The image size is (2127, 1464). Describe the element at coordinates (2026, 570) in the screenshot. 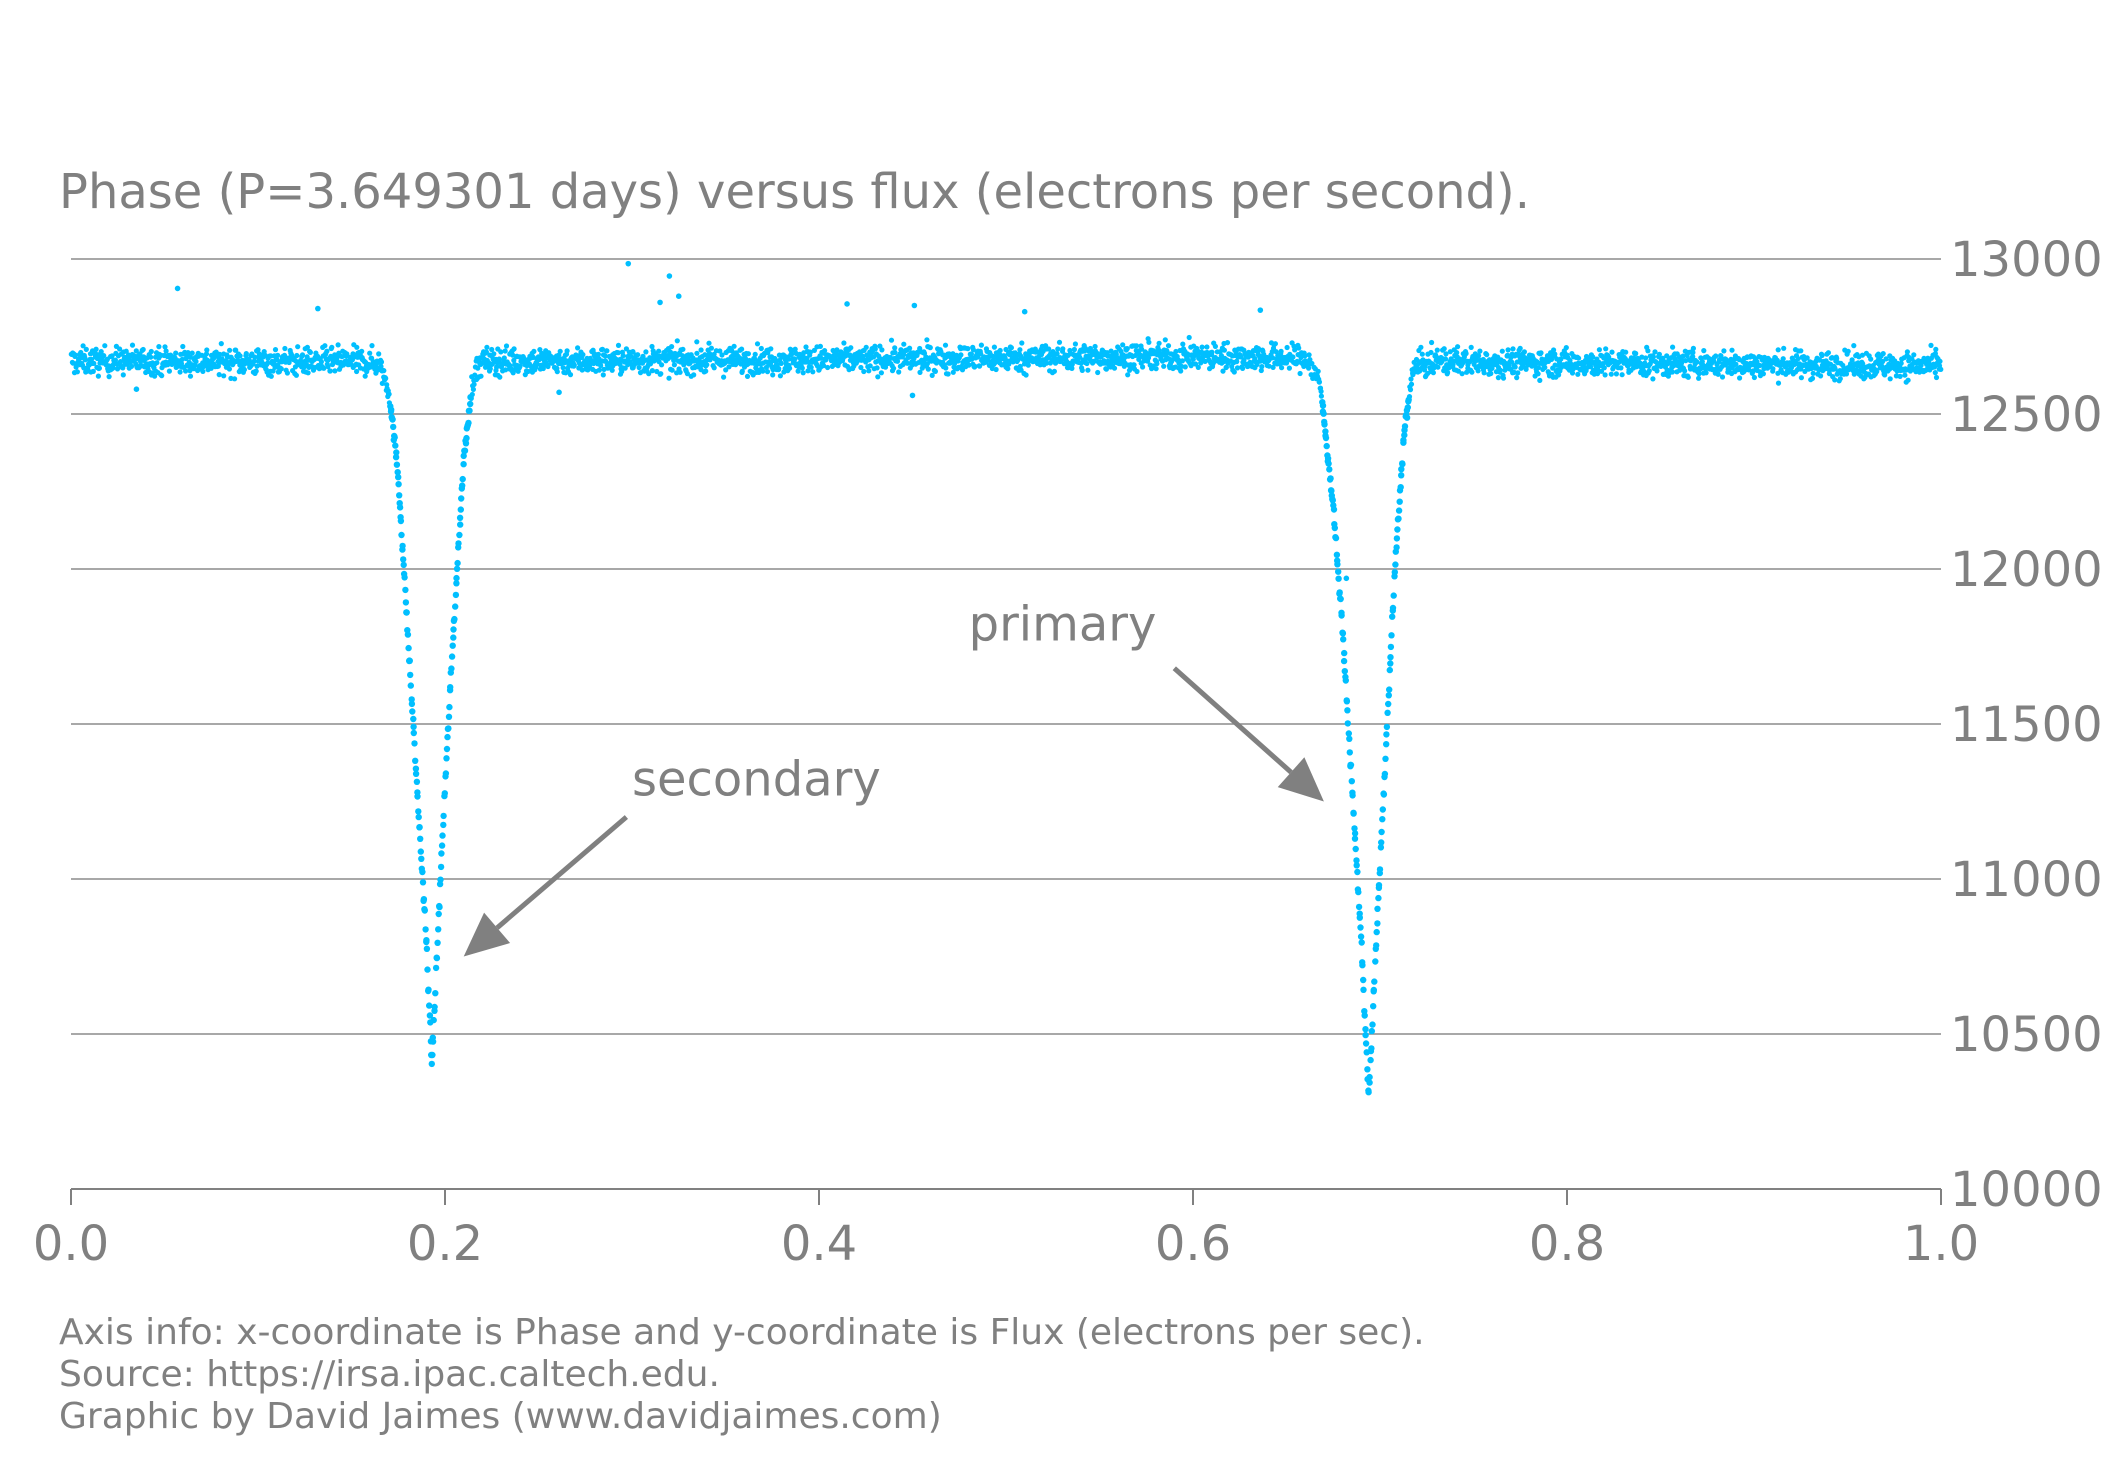

I see `y-tick-label: 12000` at that location.